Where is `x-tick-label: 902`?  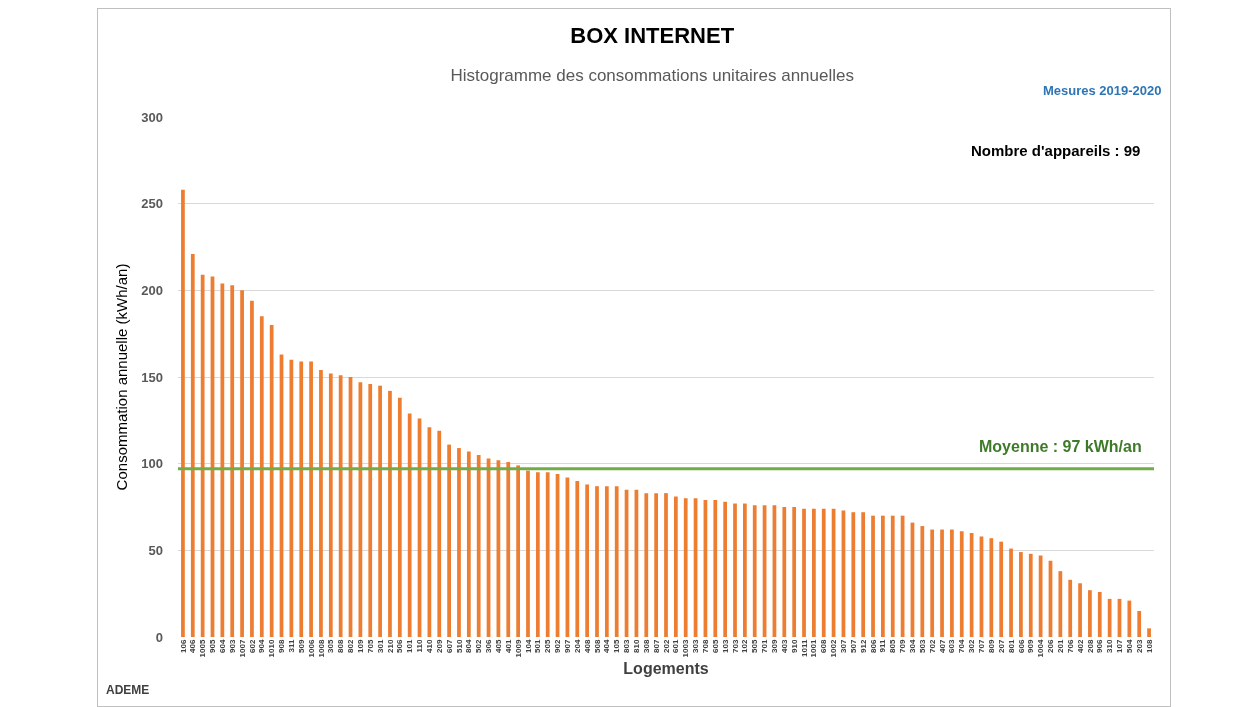
x-tick-label: 902 is located at coordinates (558, 646).